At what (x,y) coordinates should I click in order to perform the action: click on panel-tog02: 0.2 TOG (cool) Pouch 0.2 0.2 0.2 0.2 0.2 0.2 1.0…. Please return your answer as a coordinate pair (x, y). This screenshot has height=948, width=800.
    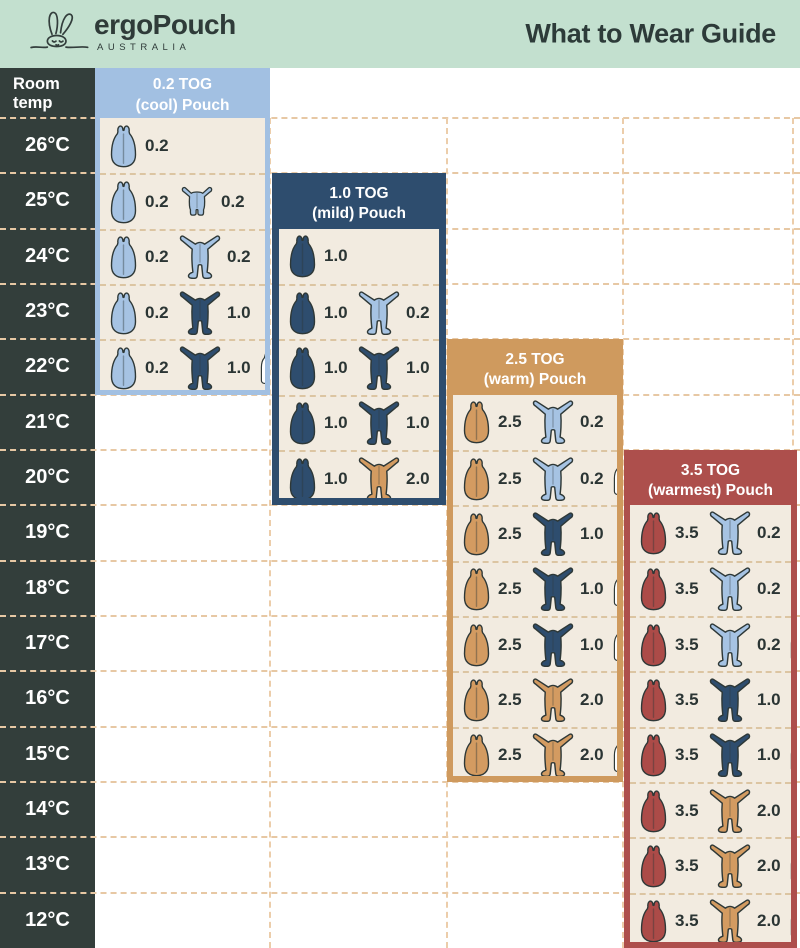
    Looking at the image, I should click on (182, 231).